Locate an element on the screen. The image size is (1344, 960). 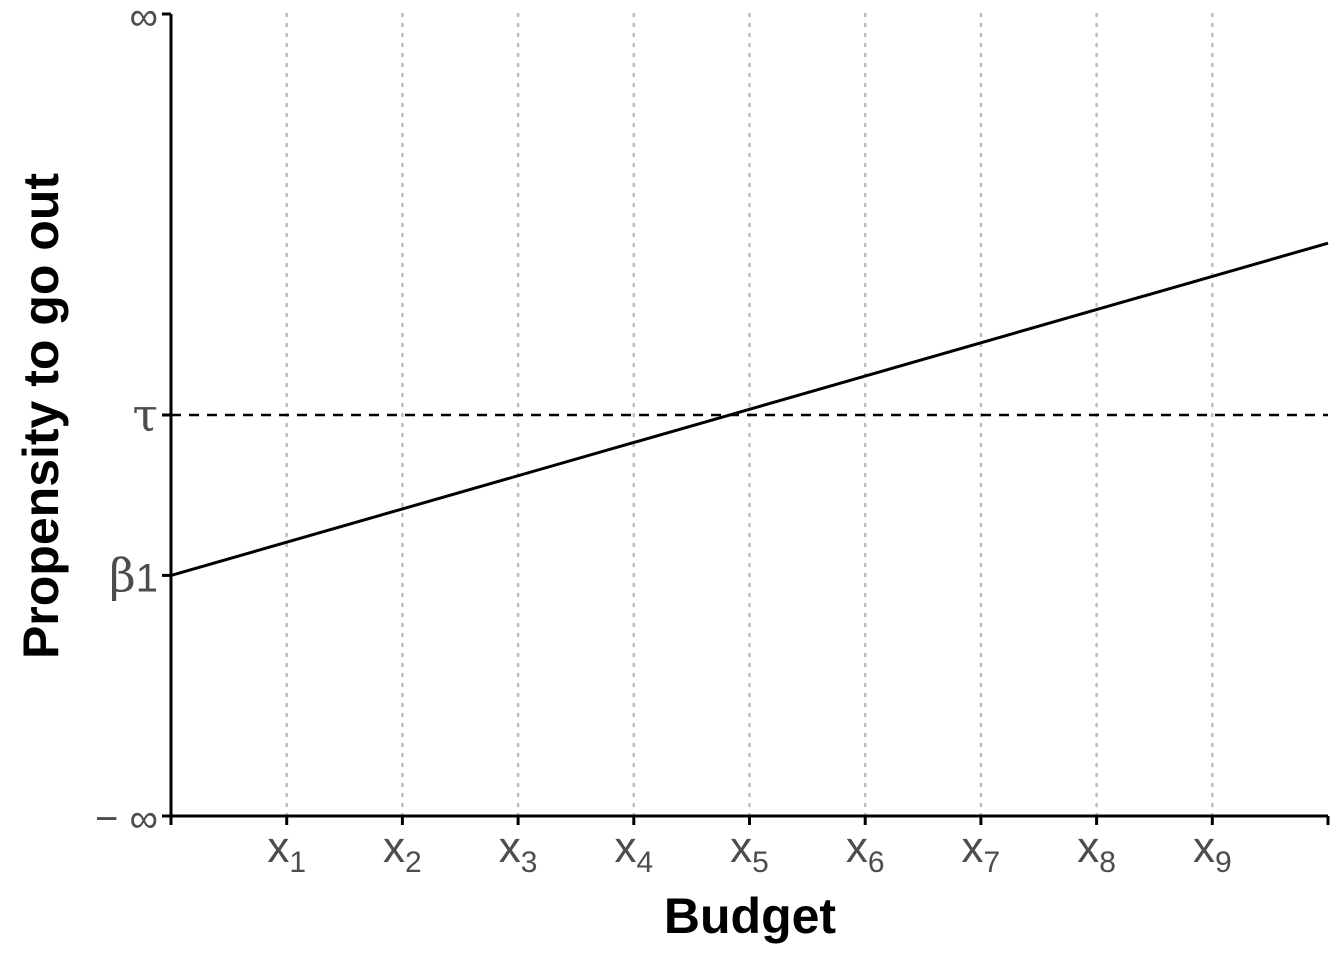
x-tick-label-9: x9 is located at coordinates (1212, 851).